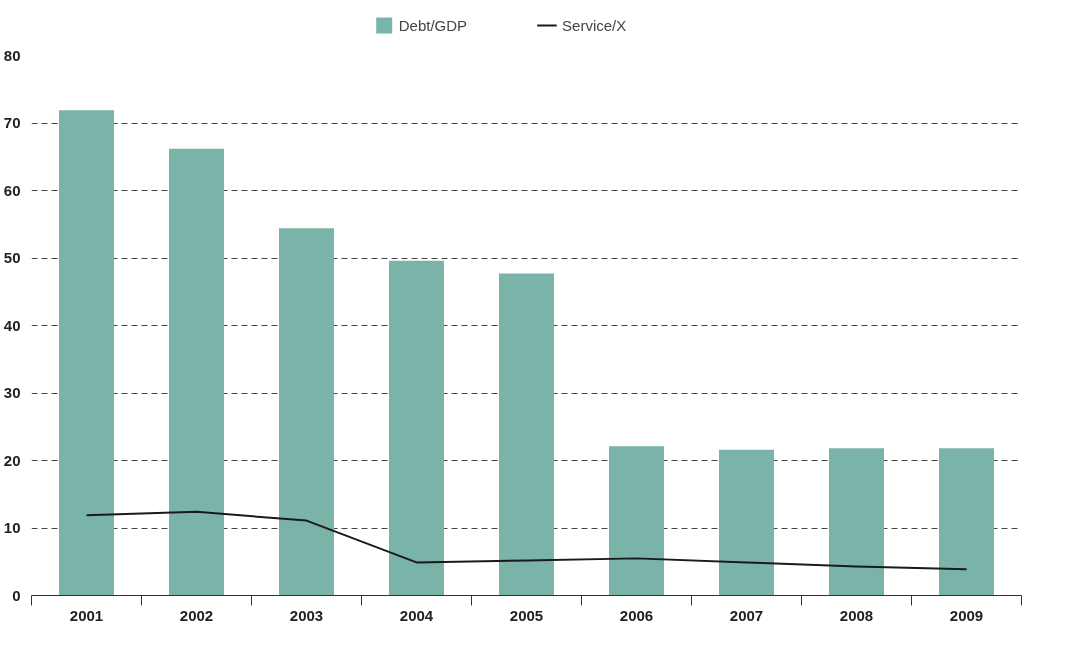 The height and width of the screenshot is (666, 1070). What do you see at coordinates (12, 190) in the screenshot?
I see `y-tick-label: 60` at bounding box center [12, 190].